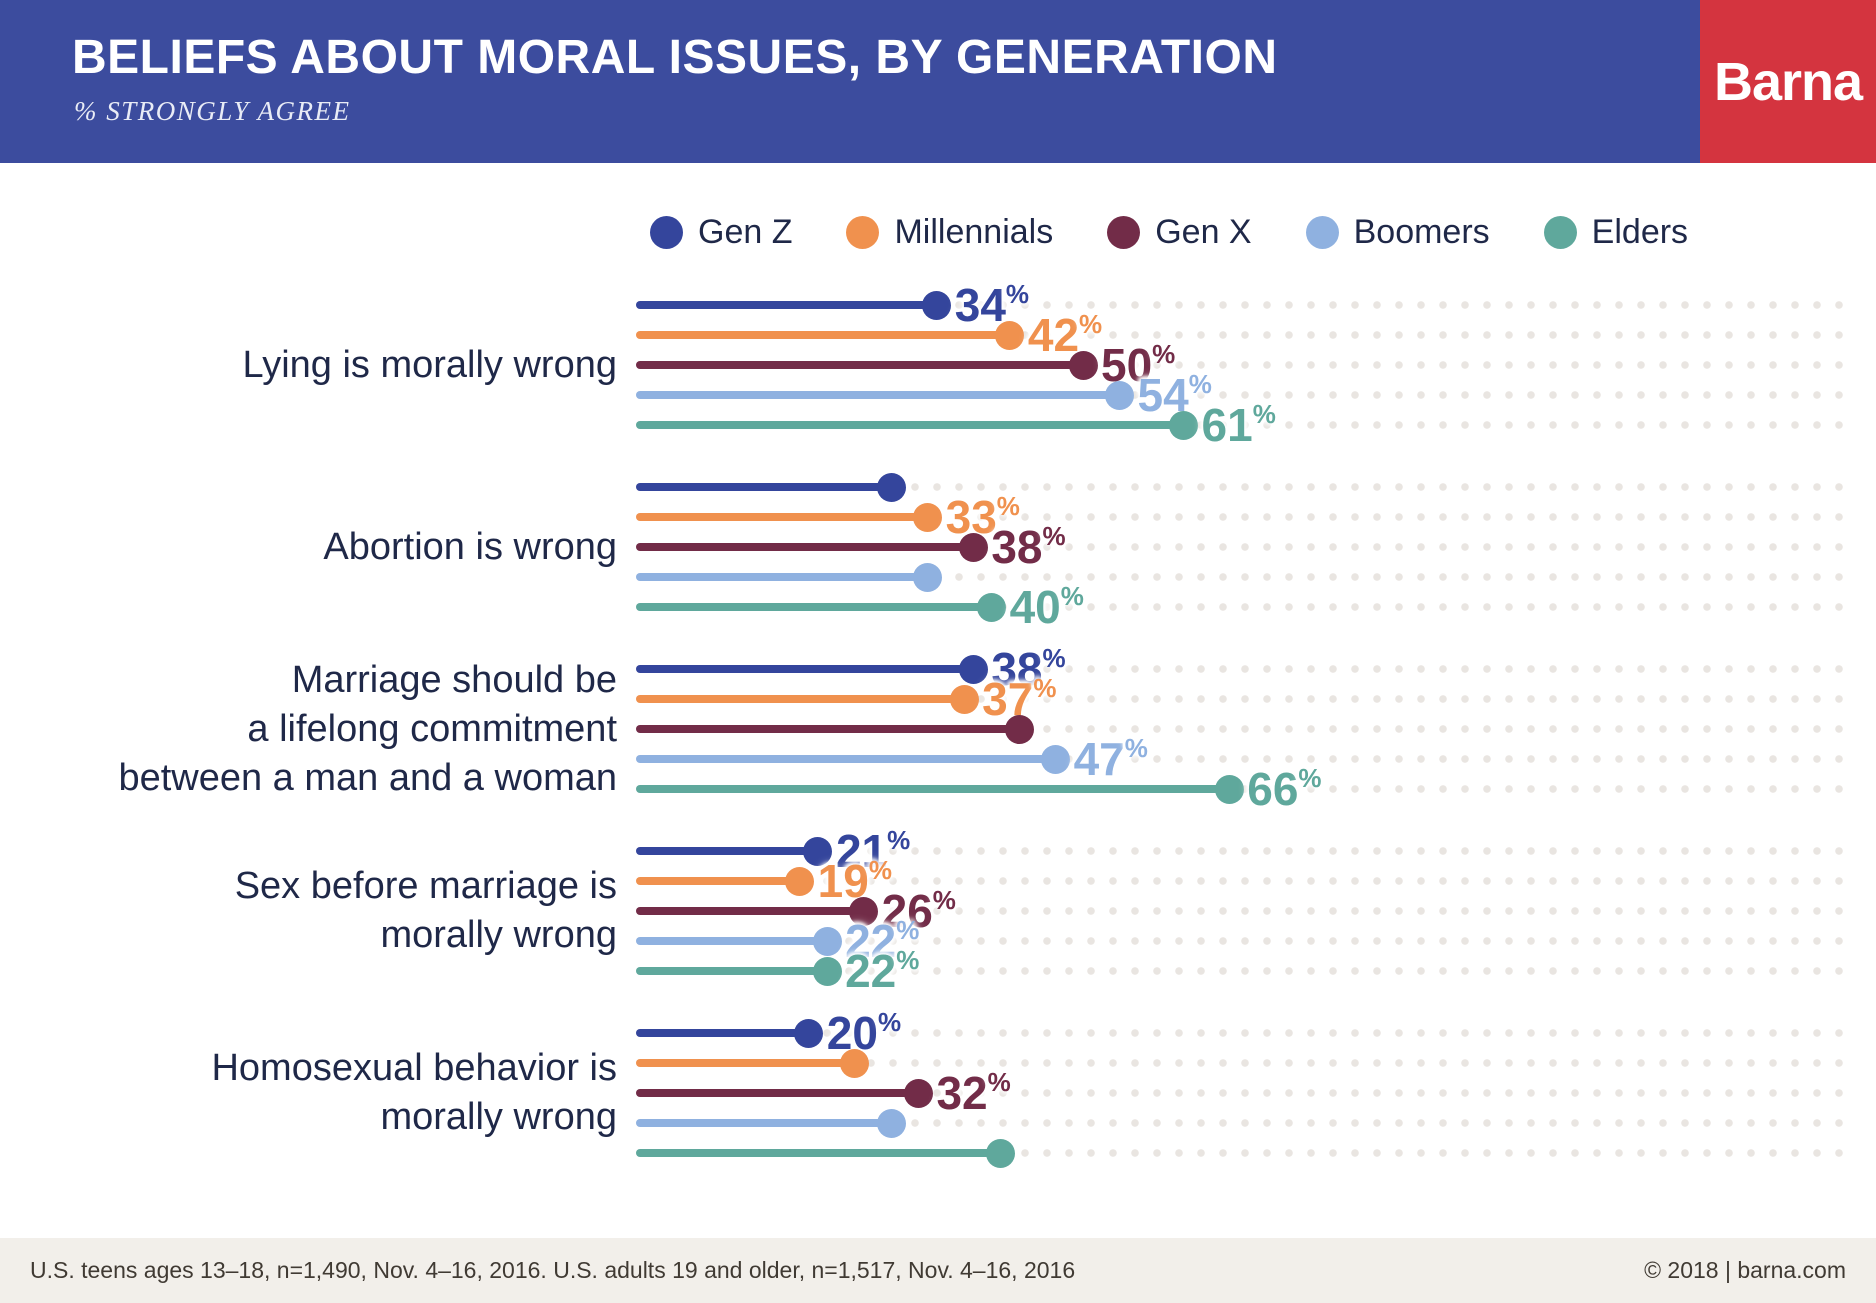 This screenshot has height=1303, width=1876. I want to click on page-subtitle: % STRONGLY AGREE, so click(212, 111).